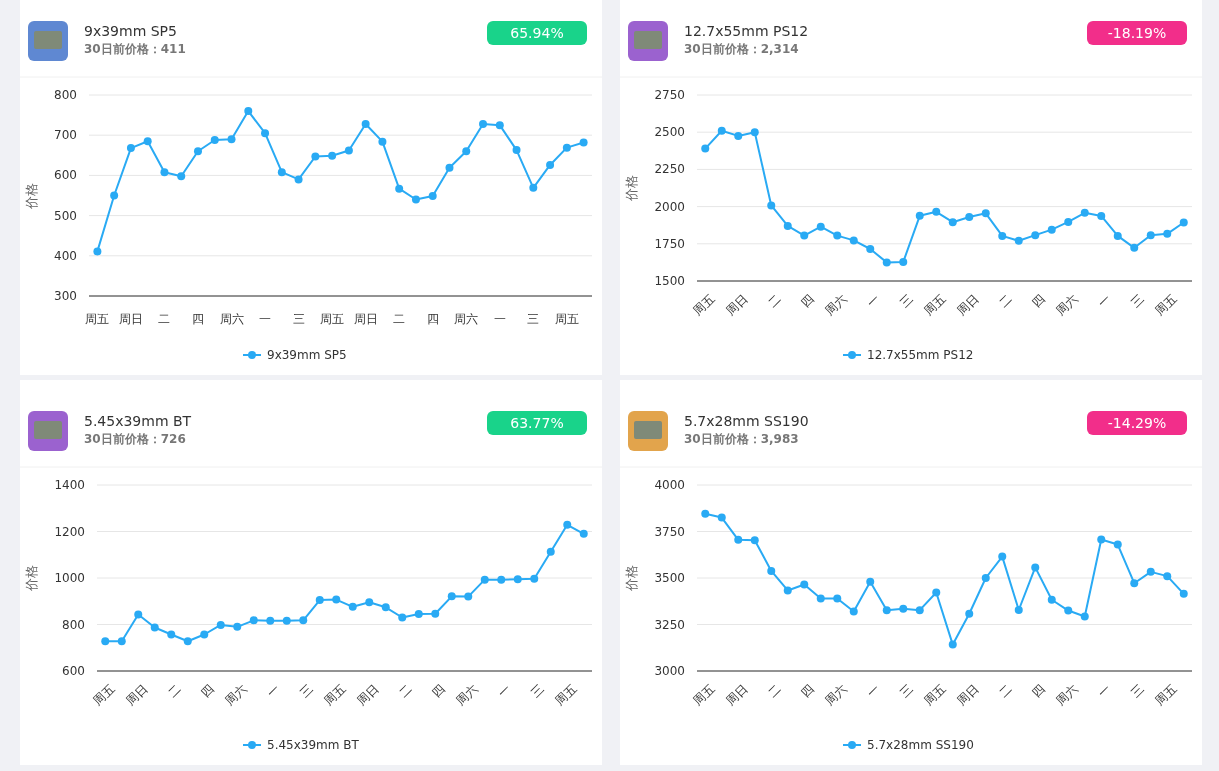 The width and height of the screenshot is (1219, 771). What do you see at coordinates (73, 624) in the screenshot?
I see `y-tick-label: 800` at bounding box center [73, 624].